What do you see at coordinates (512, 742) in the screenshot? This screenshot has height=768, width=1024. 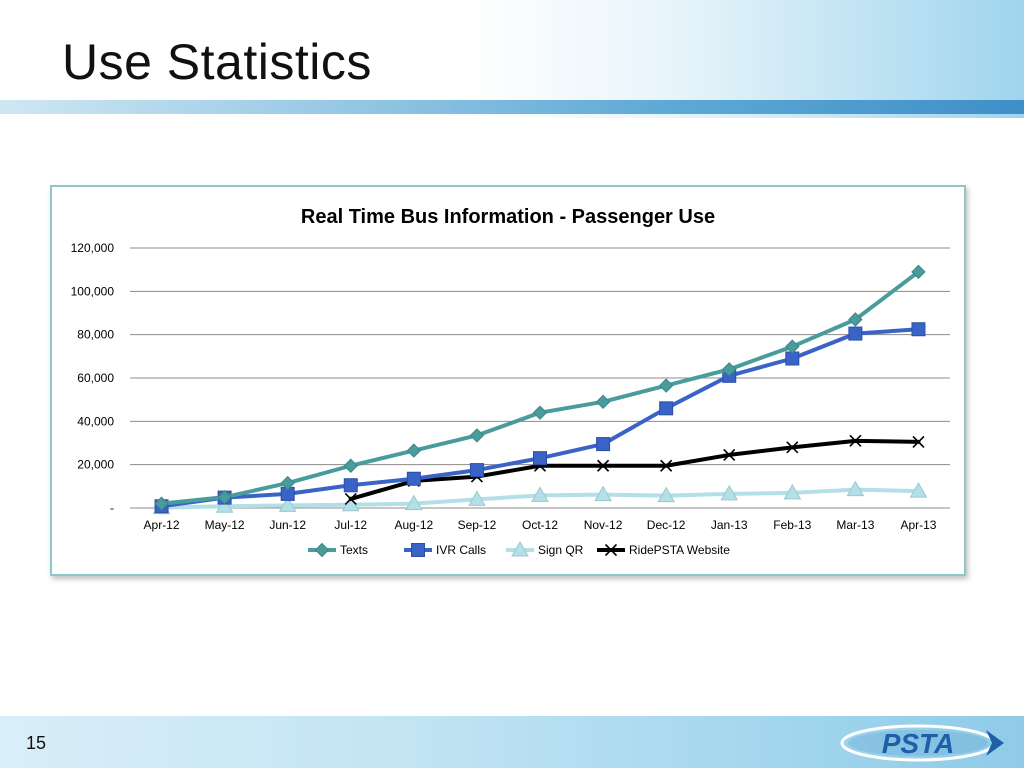 I see `footer-band` at bounding box center [512, 742].